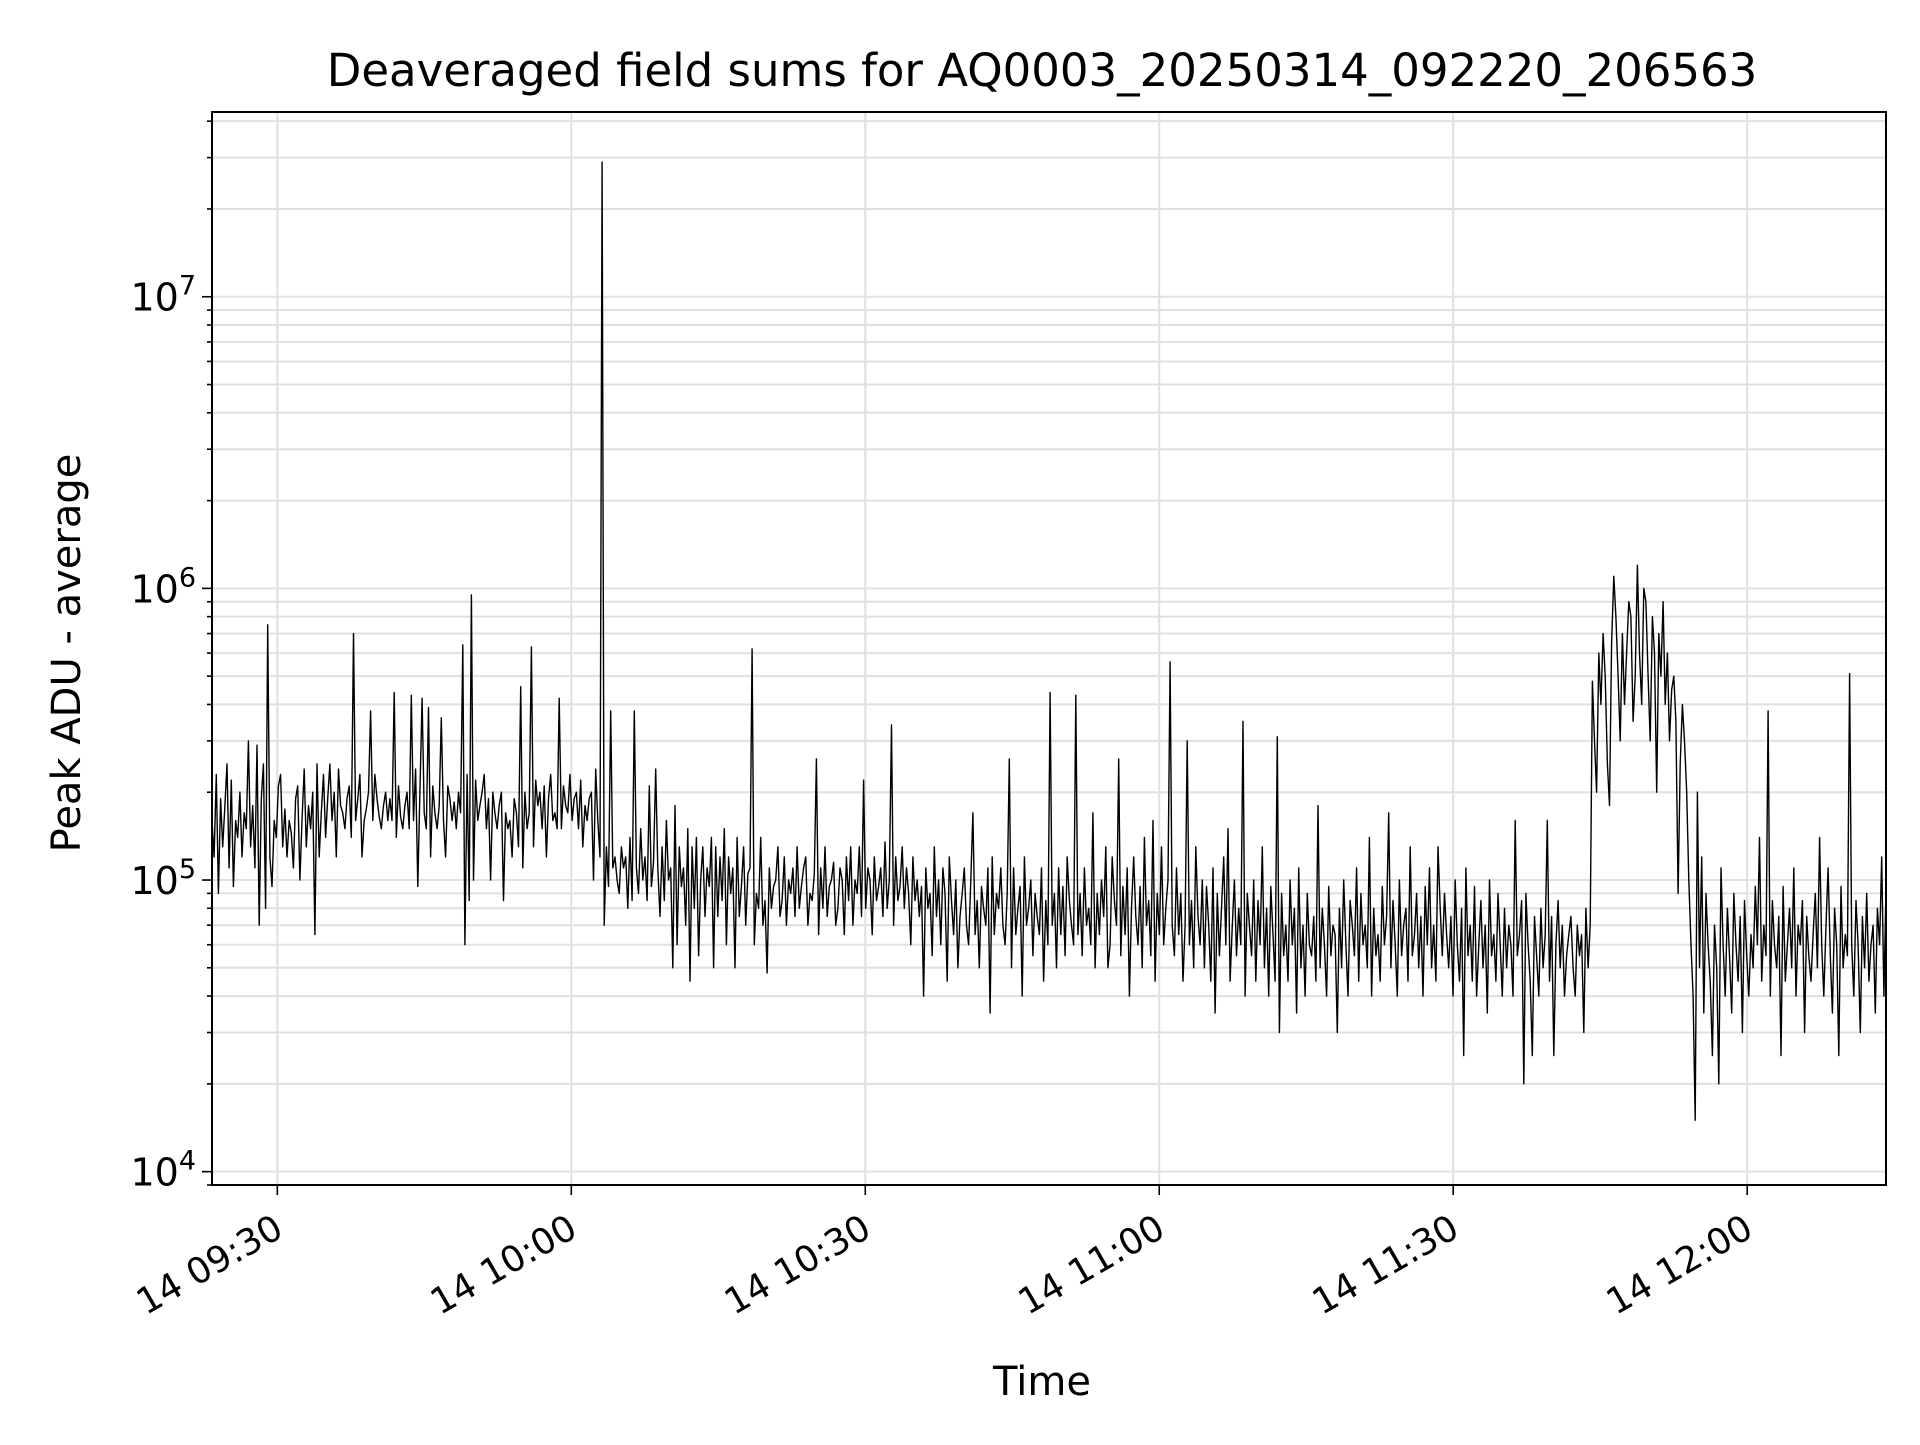 The image size is (1920, 1445). Describe the element at coordinates (163, 295) in the screenshot. I see `y-tick-label: 107` at that location.